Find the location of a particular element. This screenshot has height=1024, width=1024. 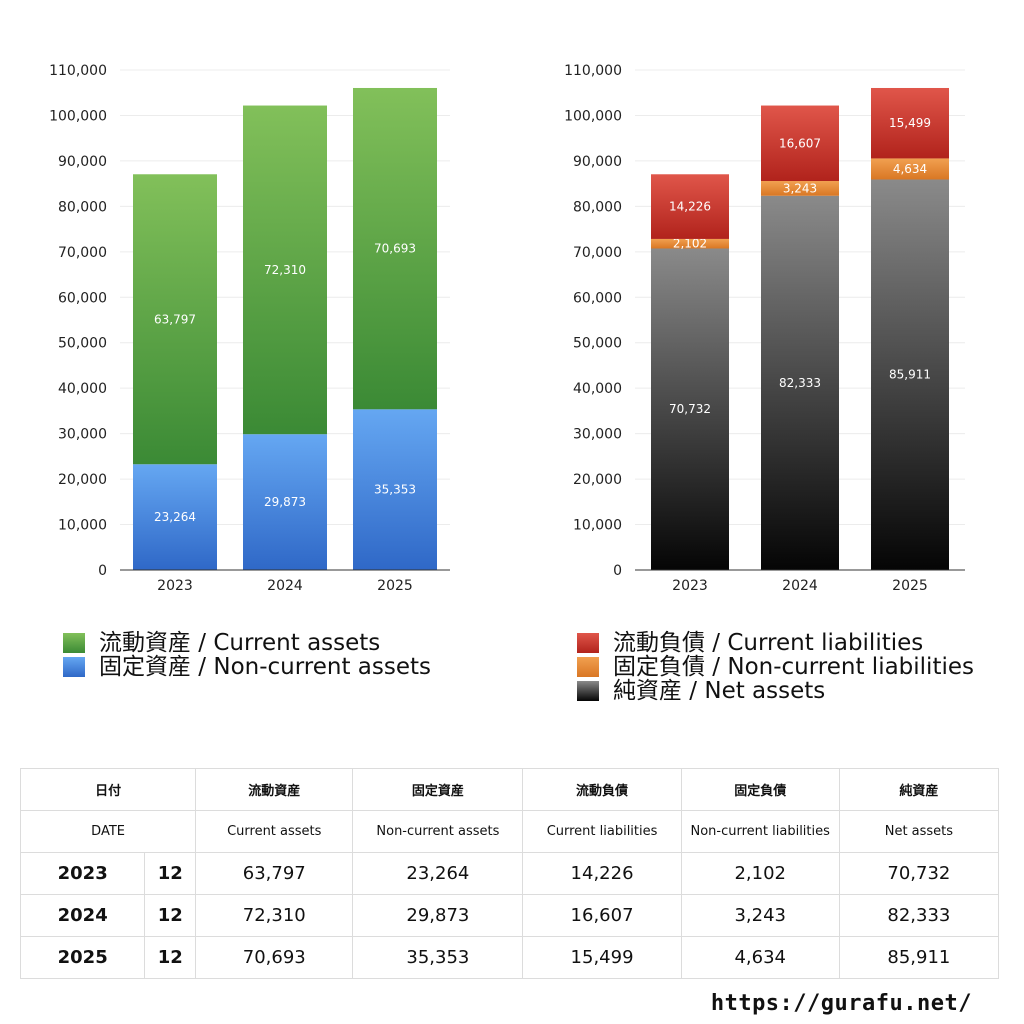

bar-non-current-assets-2024 is located at coordinates (285, 502).